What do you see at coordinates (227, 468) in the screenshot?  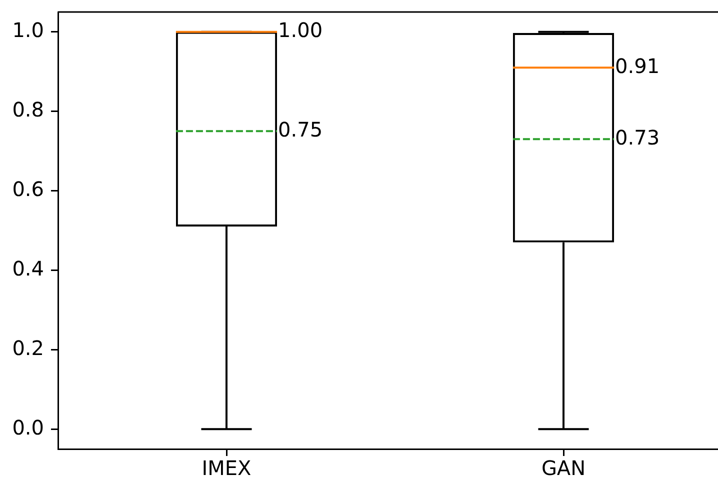 I see `x-tick-label: IMEX` at bounding box center [227, 468].